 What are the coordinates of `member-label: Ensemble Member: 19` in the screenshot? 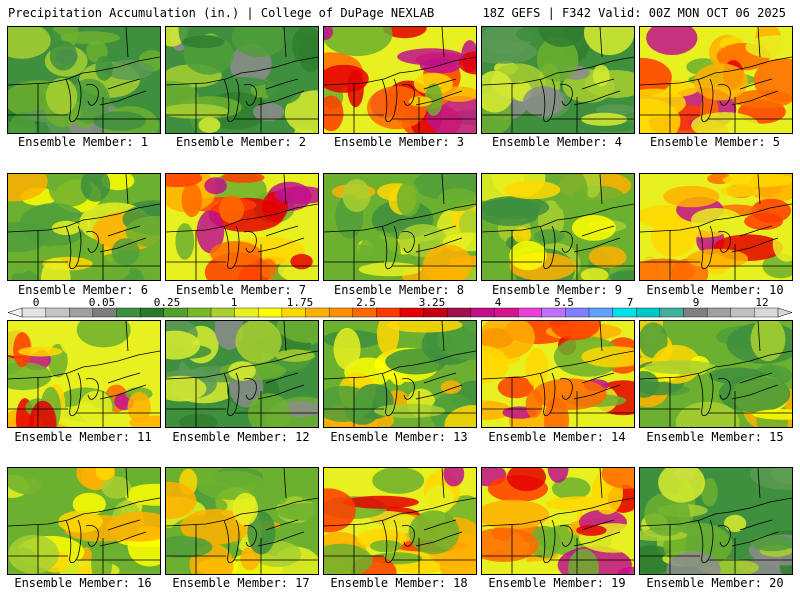 It's located at (557, 583).